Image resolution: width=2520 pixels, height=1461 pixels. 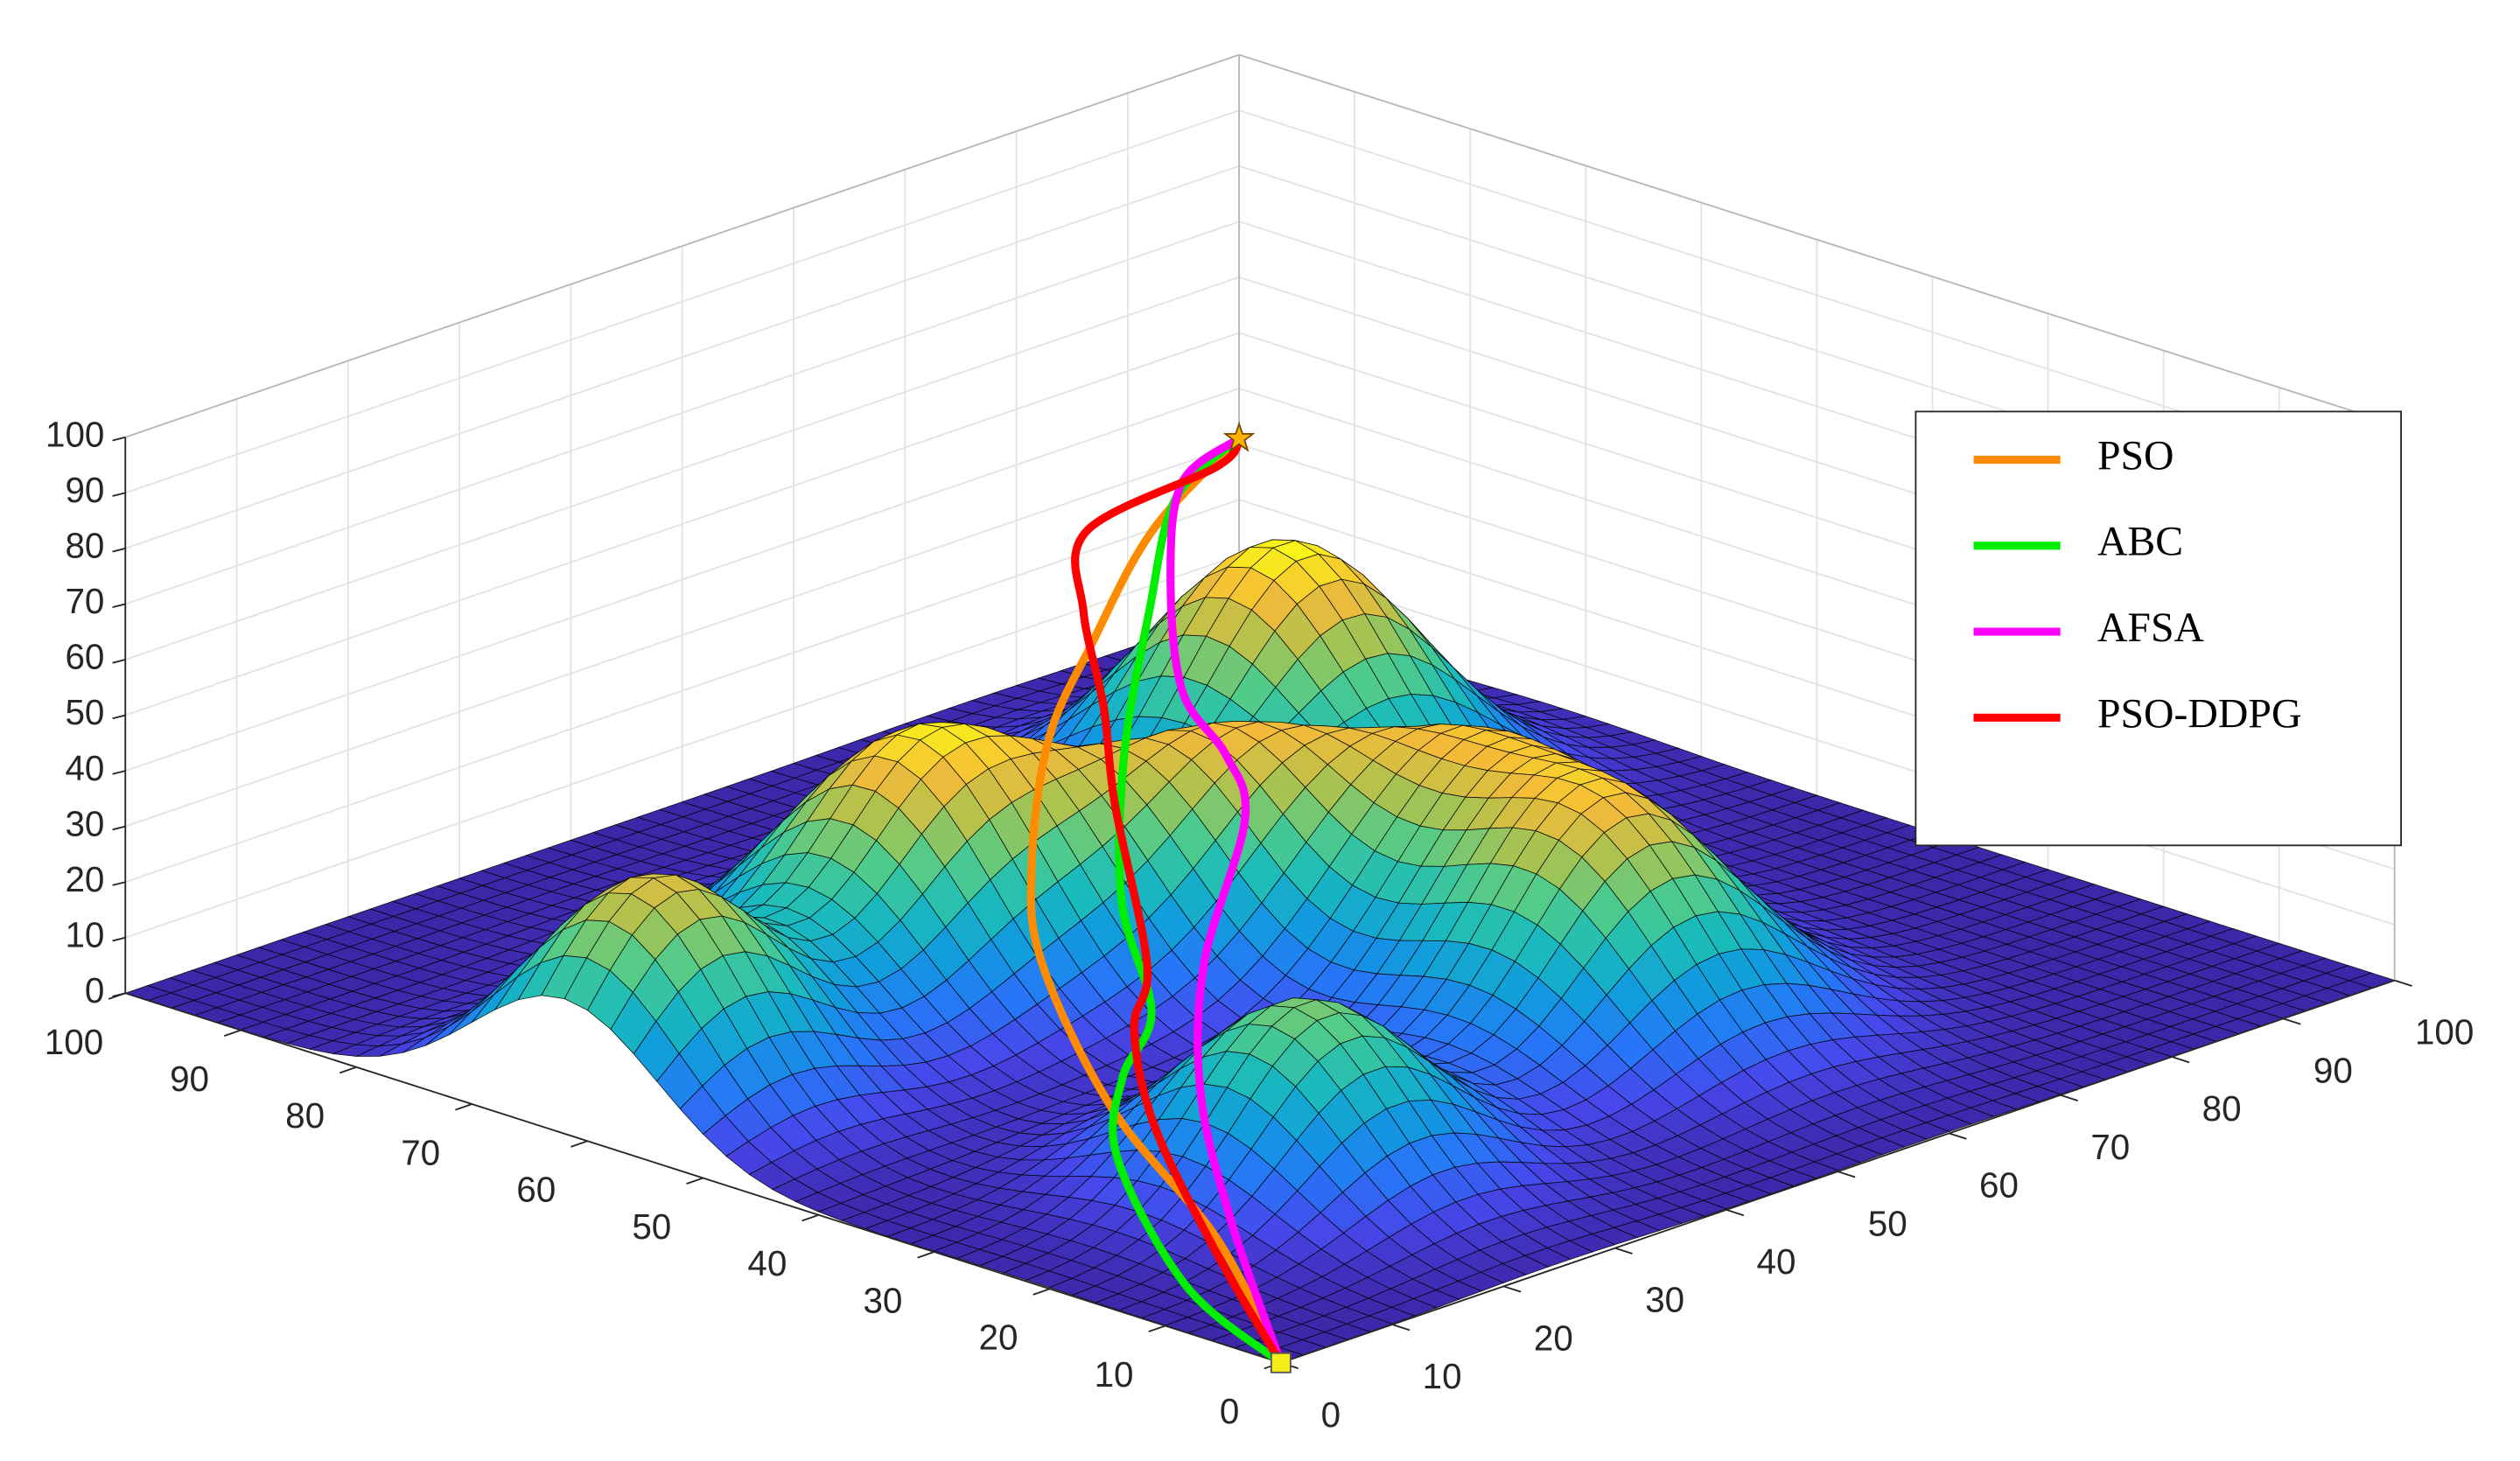 I want to click on x-tick-label: 90, so click(x=2333, y=1070).